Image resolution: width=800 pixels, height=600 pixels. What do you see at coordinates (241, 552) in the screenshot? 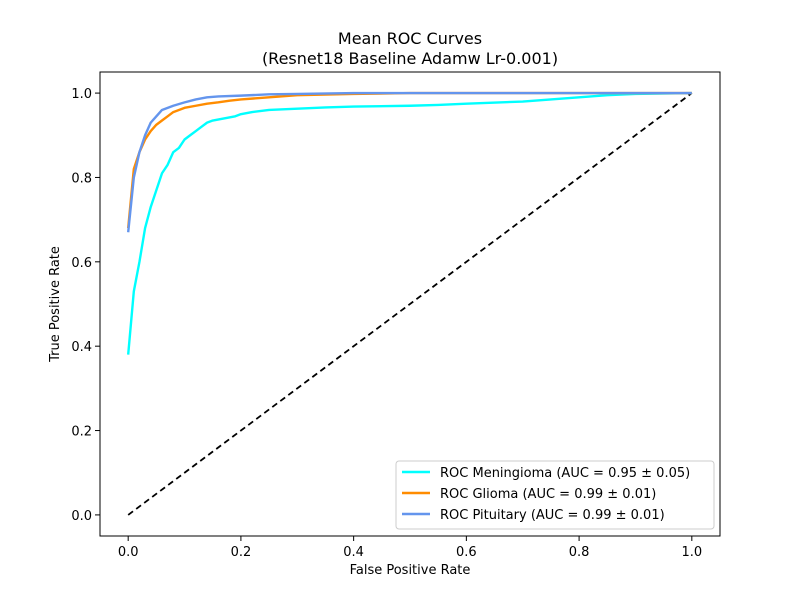
I see `x-tick-label: 0.2` at bounding box center [241, 552].